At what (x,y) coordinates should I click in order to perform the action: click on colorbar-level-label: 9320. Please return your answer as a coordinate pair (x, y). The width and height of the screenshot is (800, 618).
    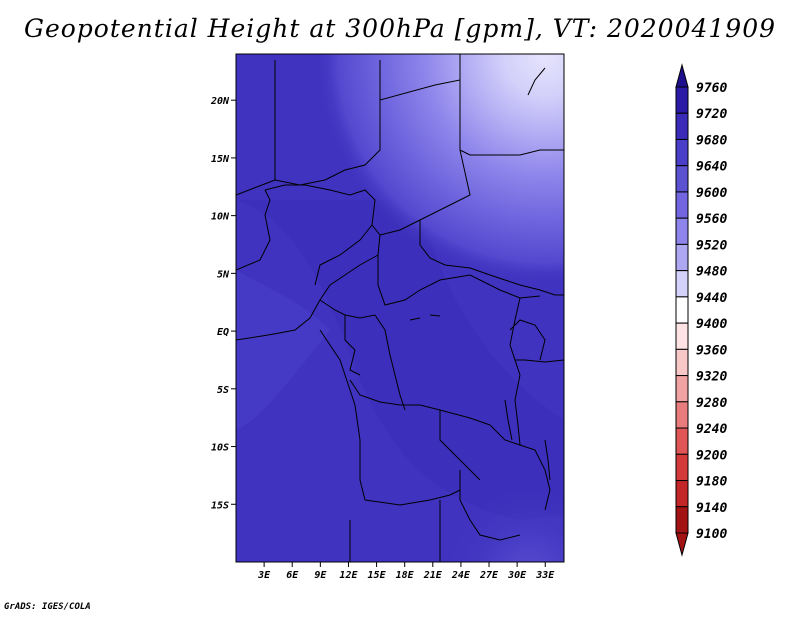
    Looking at the image, I should click on (711, 377).